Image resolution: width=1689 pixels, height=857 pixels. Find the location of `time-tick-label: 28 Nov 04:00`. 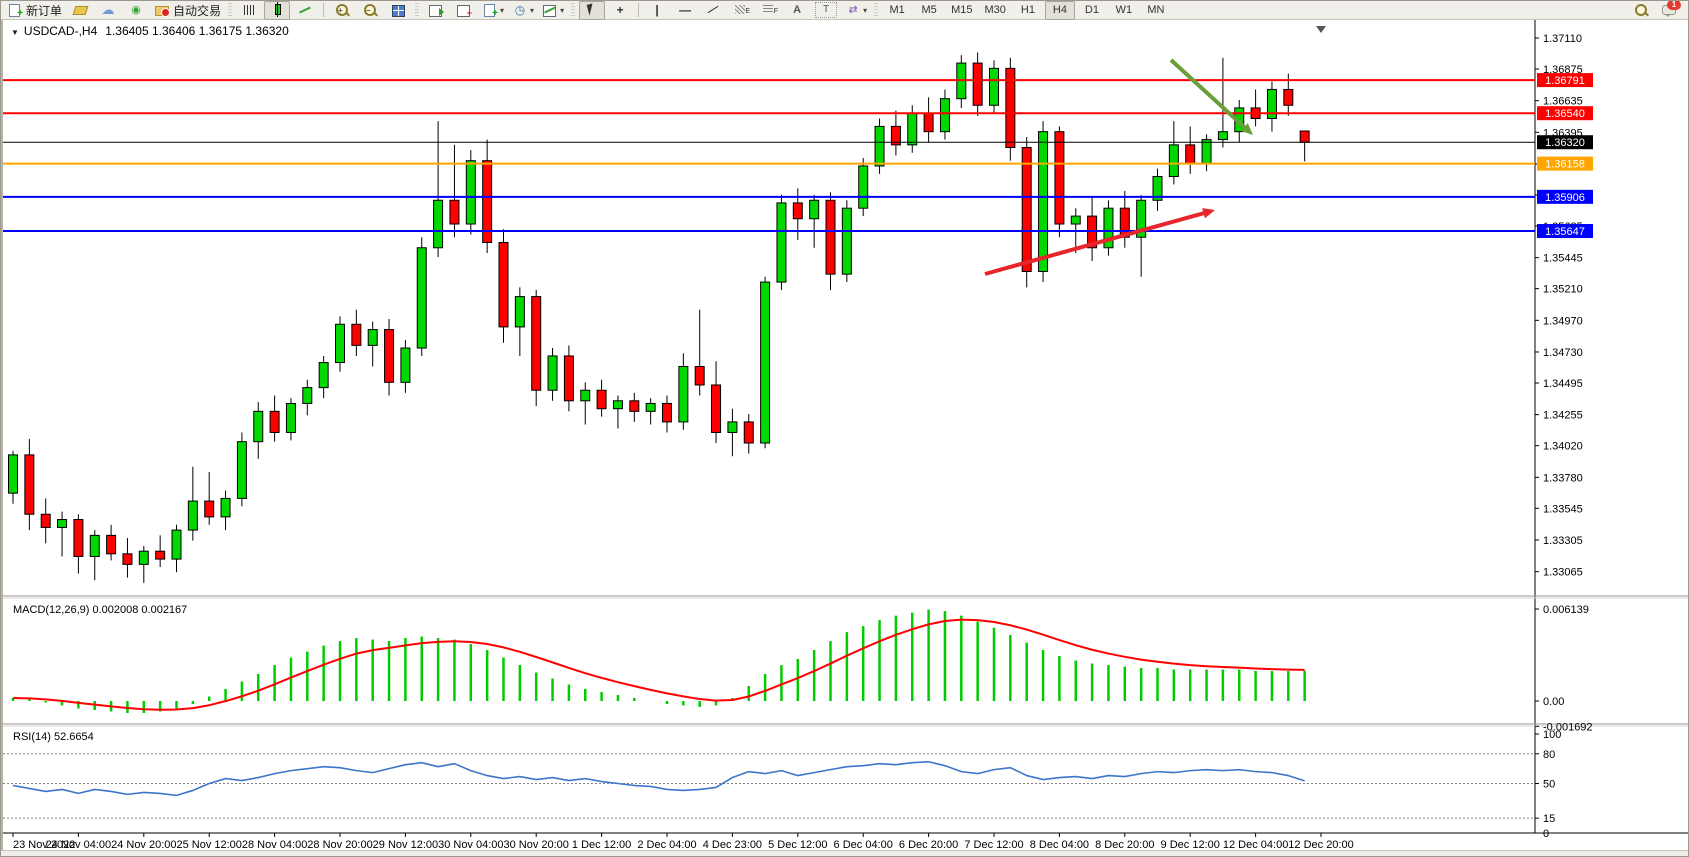

time-tick-label: 28 Nov 04:00 is located at coordinates (274, 845).